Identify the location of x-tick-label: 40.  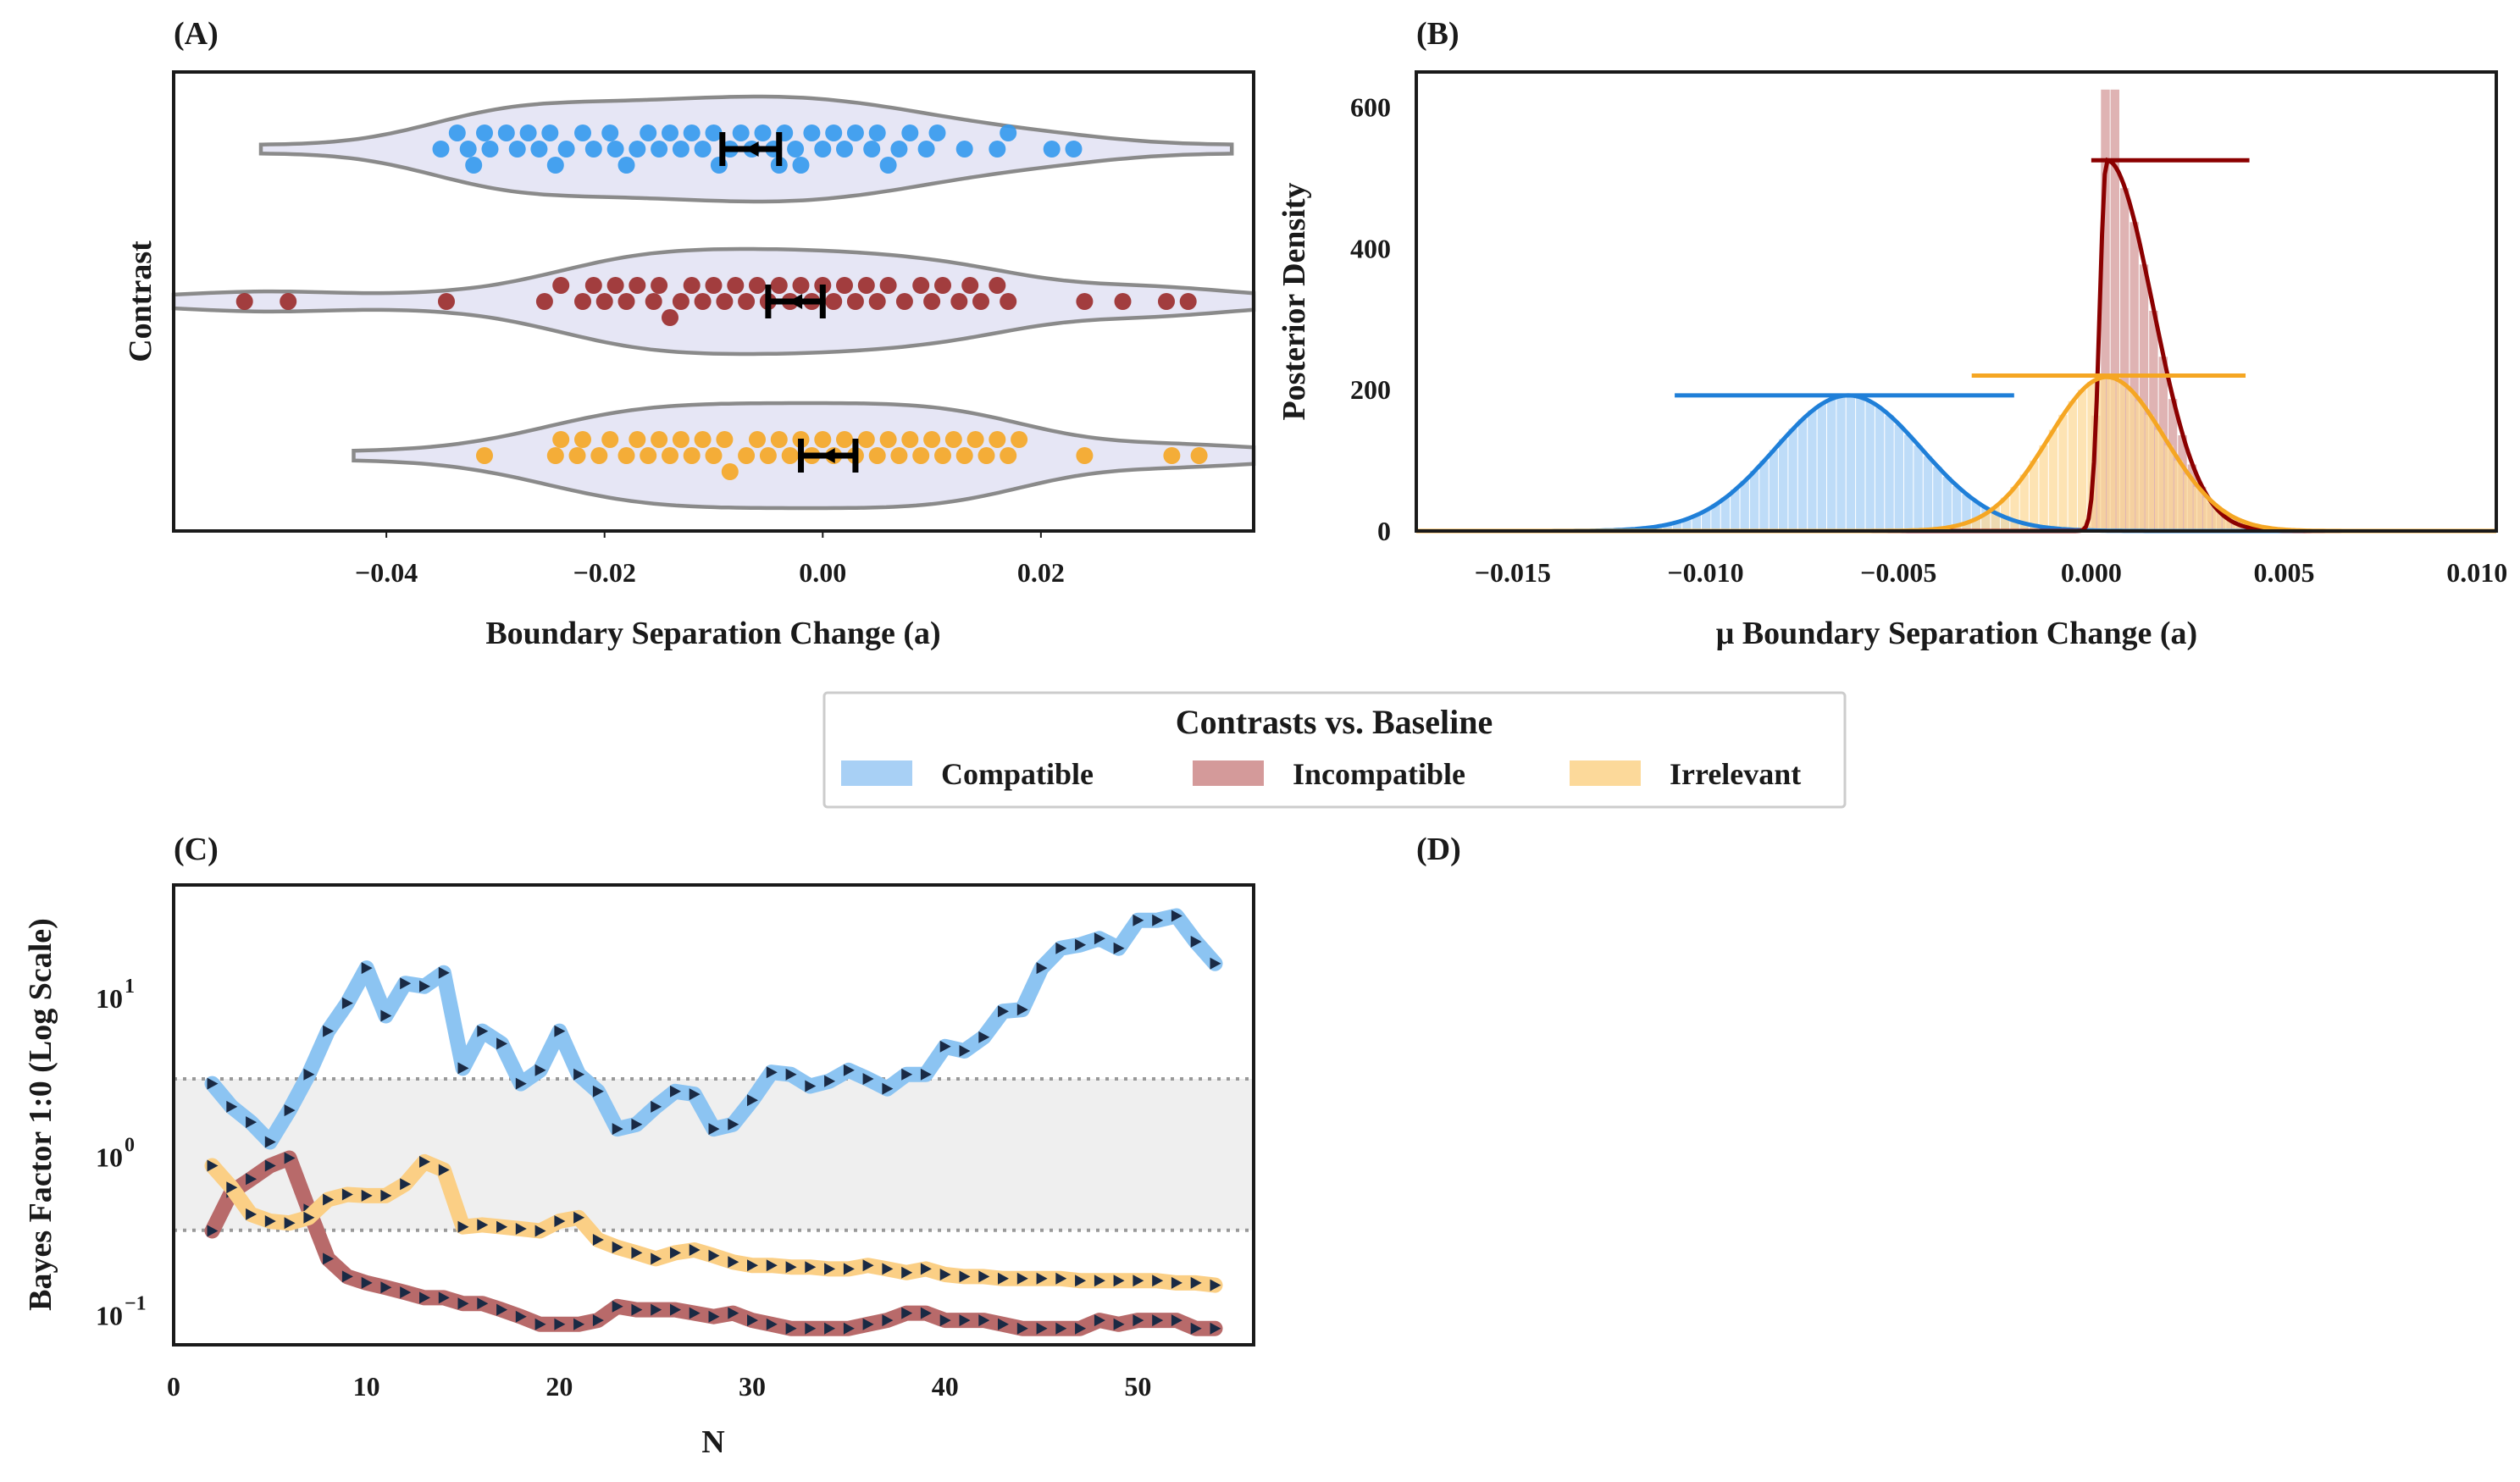
(945, 1386).